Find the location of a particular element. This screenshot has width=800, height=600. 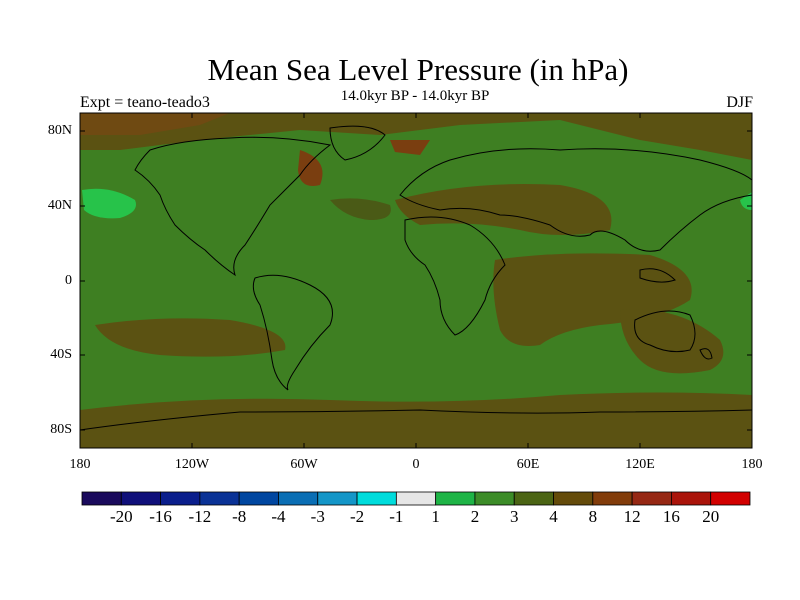

colorbar-label: -1 is located at coordinates (396, 516).